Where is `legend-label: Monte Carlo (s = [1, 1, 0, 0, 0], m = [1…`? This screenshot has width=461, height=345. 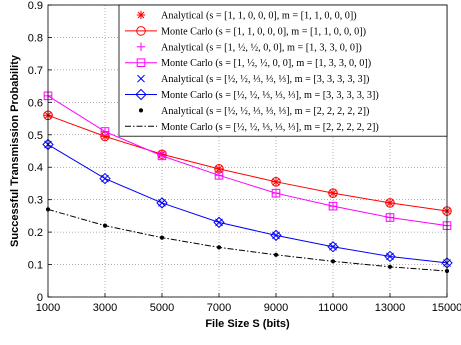
legend-label: Monte Carlo (s = [1, 1, 0, 0, 0], m = [1… is located at coordinates (263, 31).